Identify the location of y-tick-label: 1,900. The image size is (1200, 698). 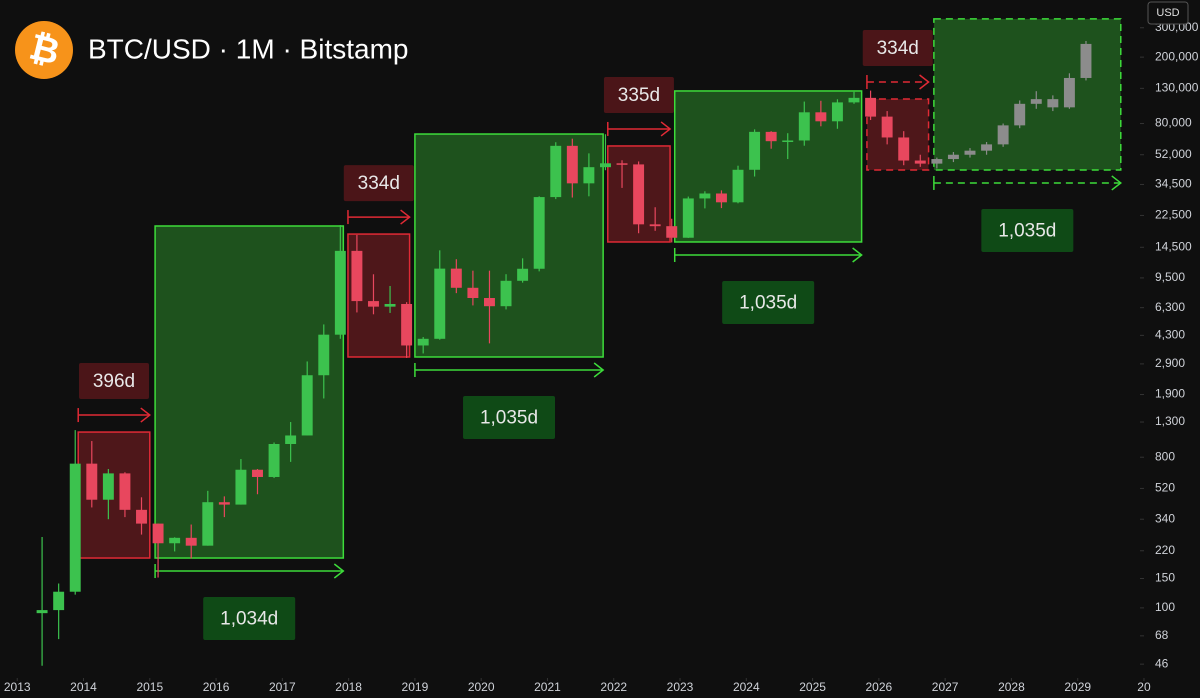
(1170, 394).